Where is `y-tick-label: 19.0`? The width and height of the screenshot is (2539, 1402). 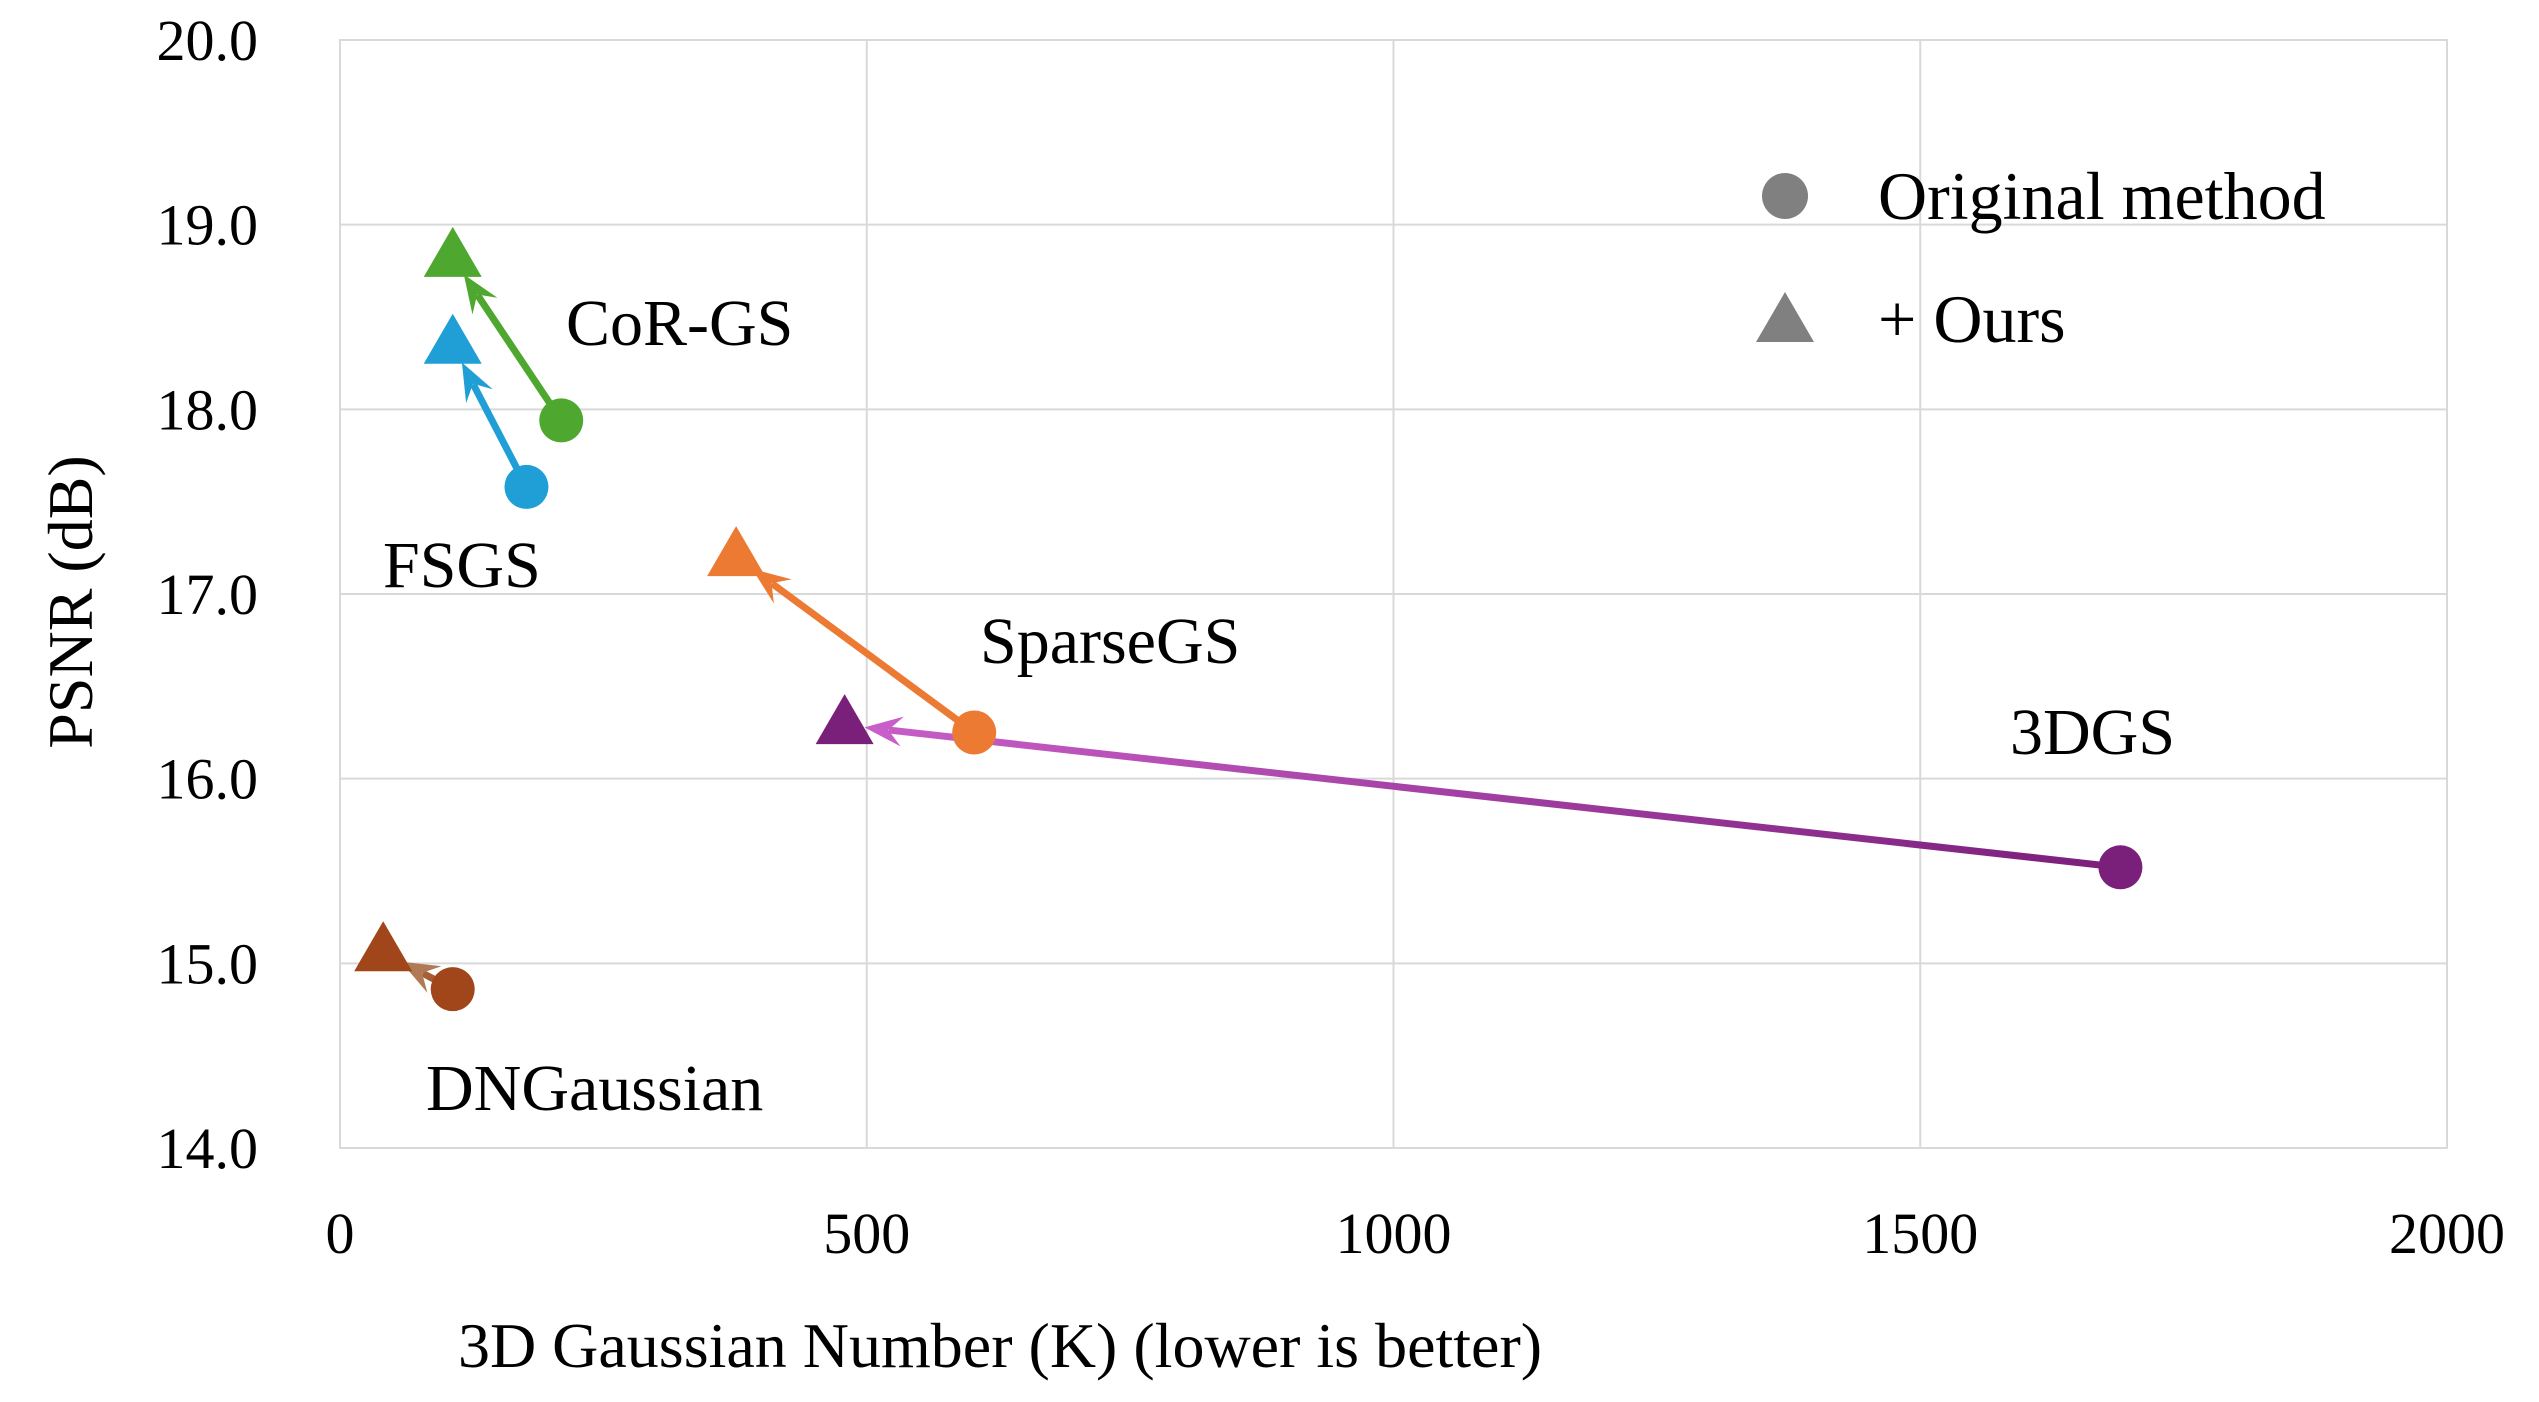 y-tick-label: 19.0 is located at coordinates (208, 225).